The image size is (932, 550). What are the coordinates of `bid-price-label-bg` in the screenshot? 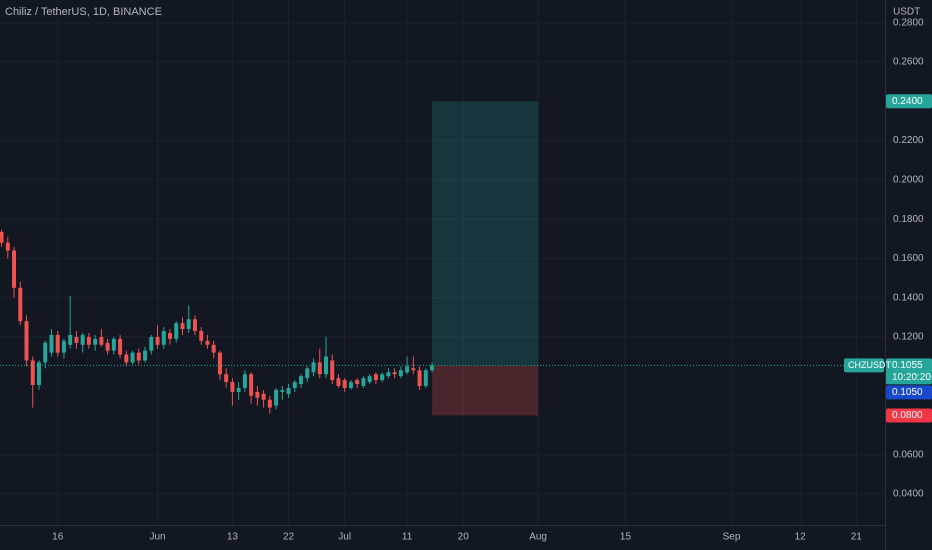 It's located at (909, 392).